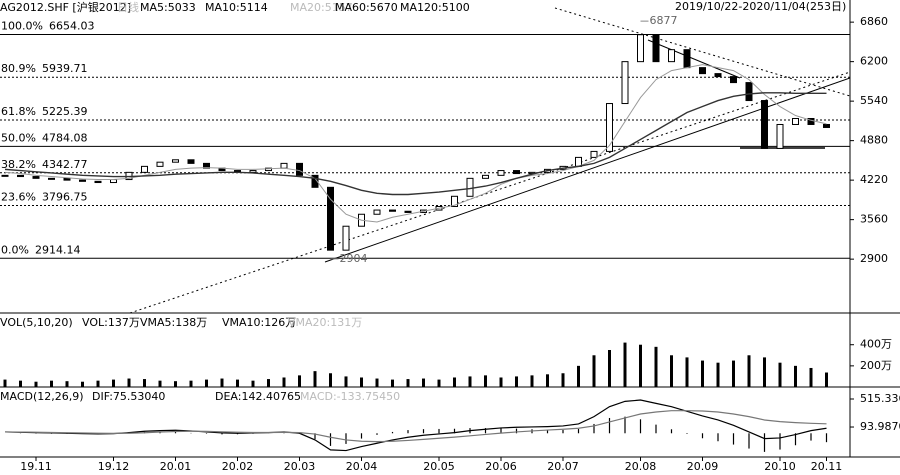  Describe the element at coordinates (827, 466) in the screenshot. I see `x-tick-label: 20.11` at that location.